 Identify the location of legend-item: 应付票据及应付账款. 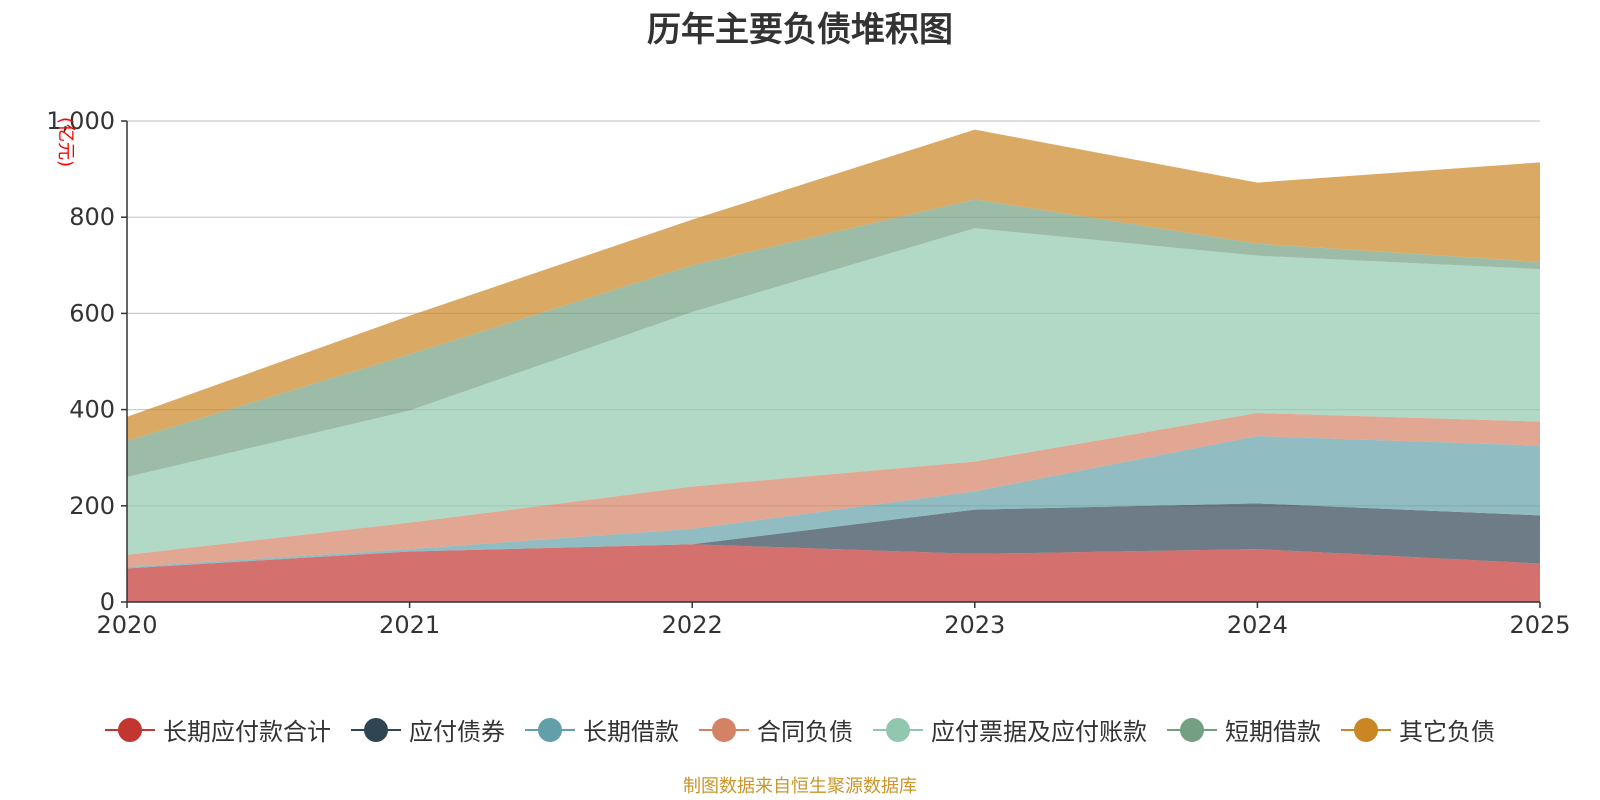
(1010, 729).